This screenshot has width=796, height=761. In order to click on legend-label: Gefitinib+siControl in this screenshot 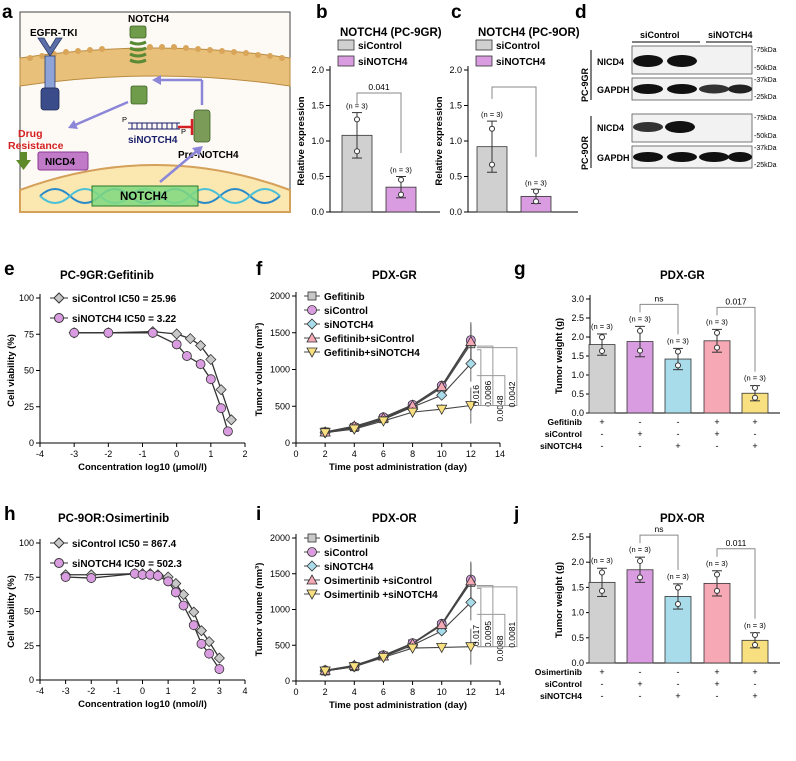, I will do `click(369, 339)`.